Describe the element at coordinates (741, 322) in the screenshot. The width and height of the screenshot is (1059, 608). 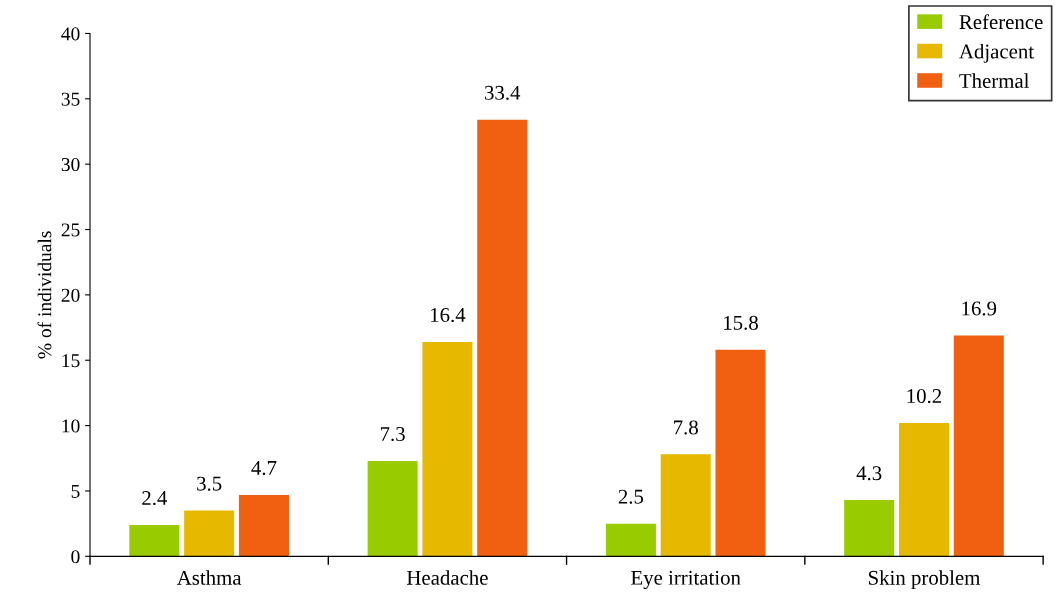
I see `data-label: 15.8` at that location.